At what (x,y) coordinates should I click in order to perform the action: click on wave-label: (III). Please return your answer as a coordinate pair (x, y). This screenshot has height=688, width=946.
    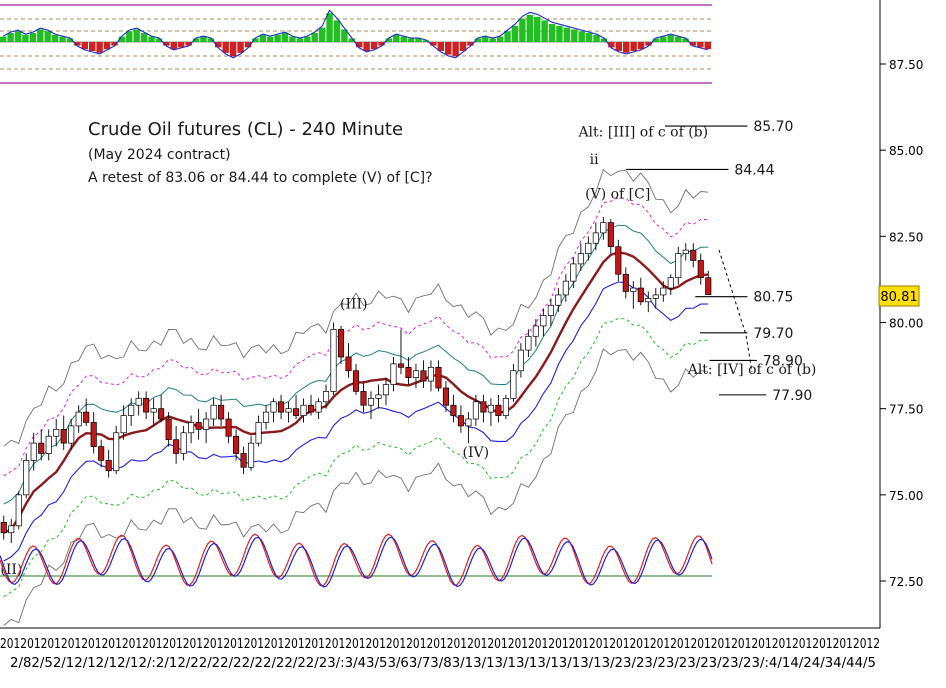
    Looking at the image, I should click on (354, 305).